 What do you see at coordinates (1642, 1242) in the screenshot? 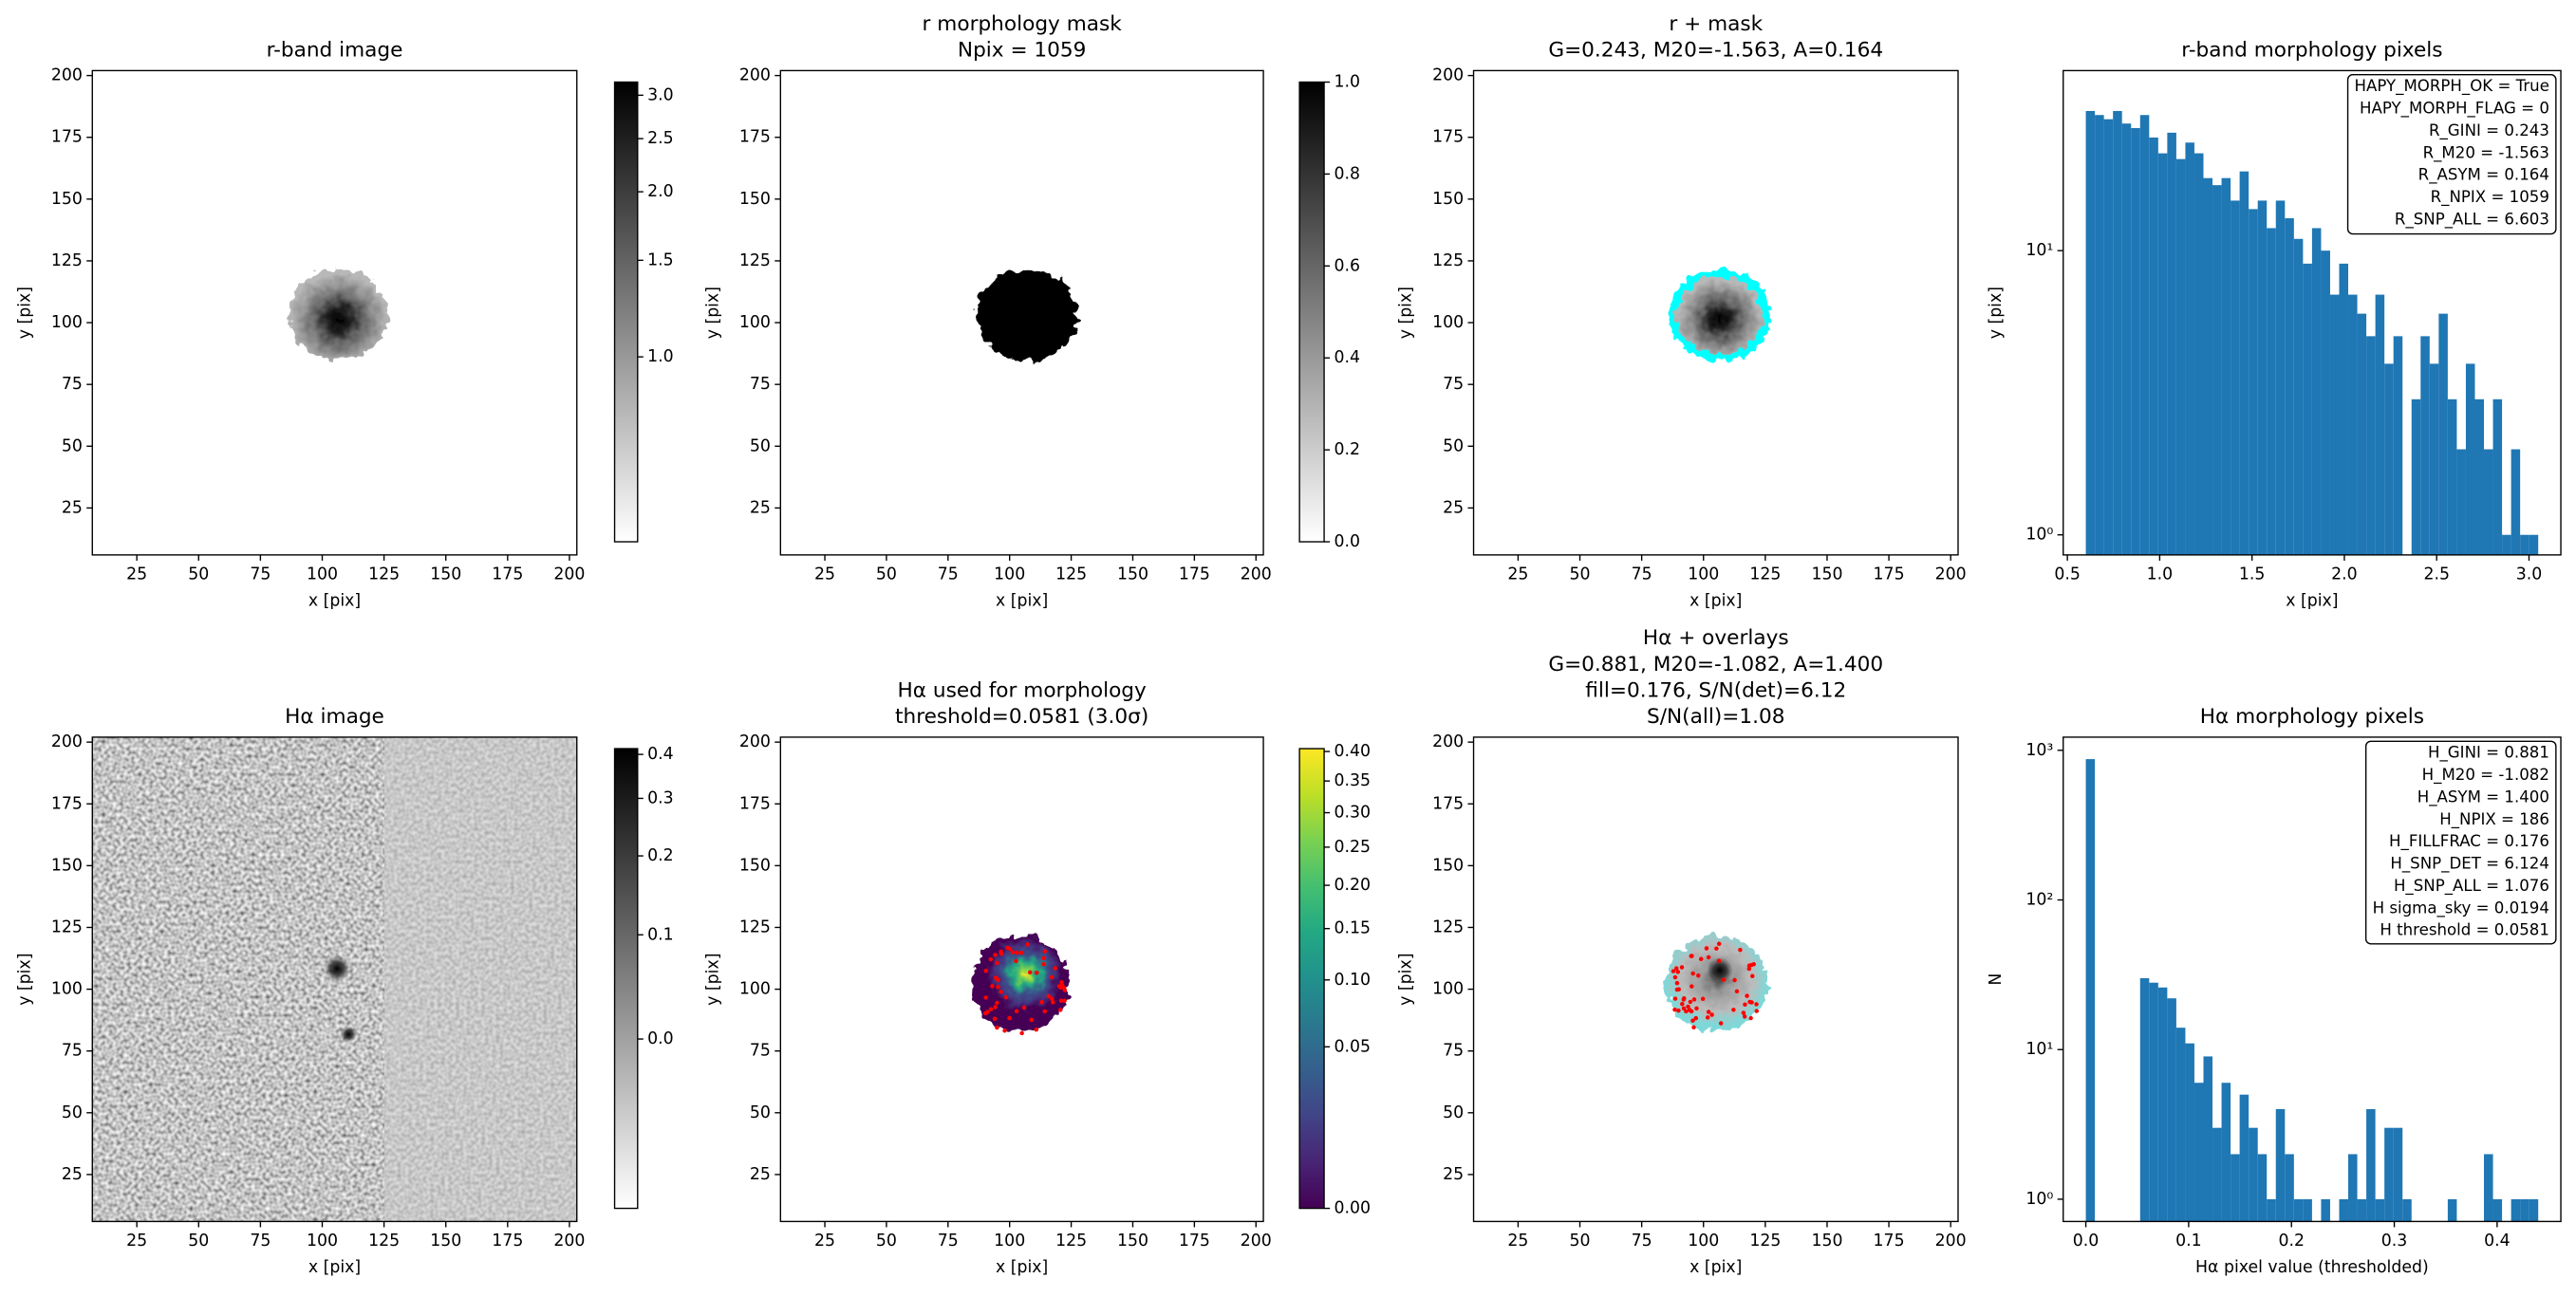
I see `x-tick-label: 75` at bounding box center [1642, 1242].